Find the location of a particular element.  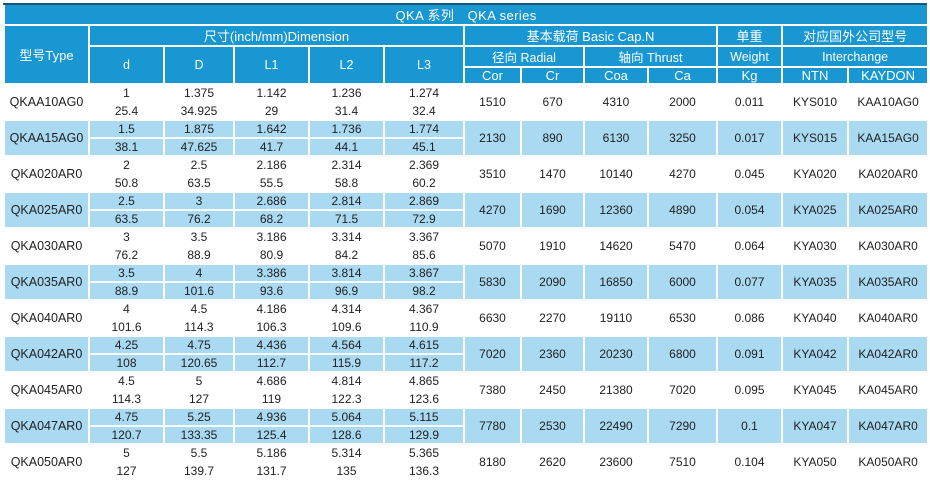

cell-weight: 0.077 is located at coordinates (749, 282).